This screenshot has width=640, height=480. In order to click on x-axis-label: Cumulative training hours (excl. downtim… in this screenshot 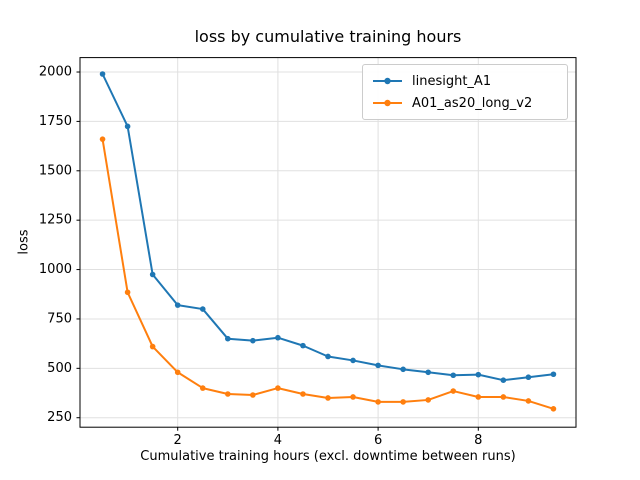, I will do `click(328, 456)`.